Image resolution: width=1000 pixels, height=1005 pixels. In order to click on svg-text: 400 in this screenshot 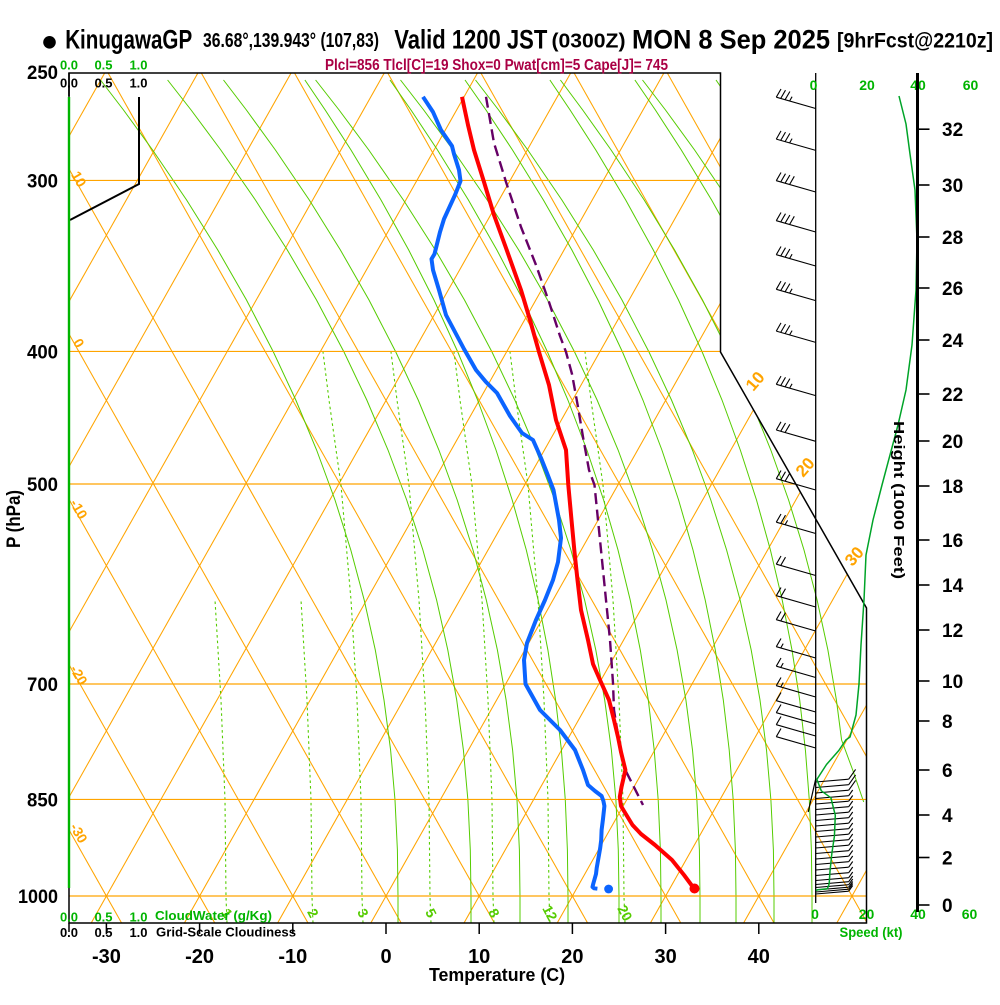, I will do `click(42, 352)`.